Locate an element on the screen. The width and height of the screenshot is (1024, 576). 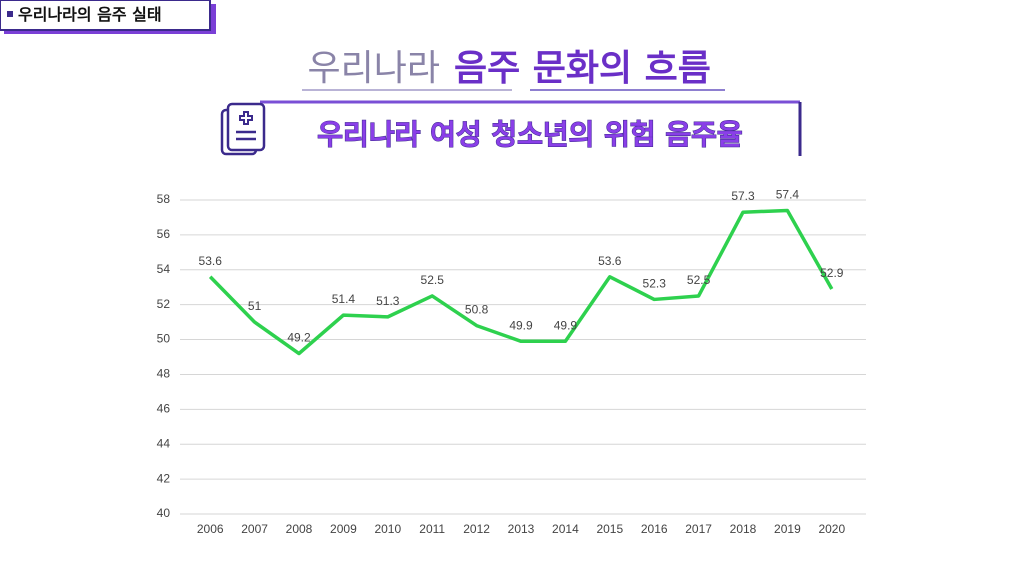
value-label: 50.8 is located at coordinates (477, 310).